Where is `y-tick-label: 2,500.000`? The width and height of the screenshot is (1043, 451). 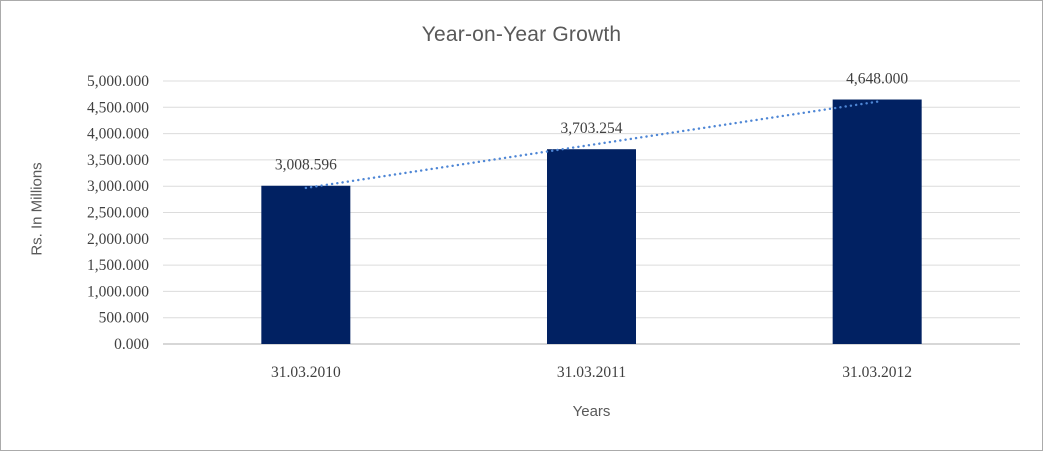
y-tick-label: 2,500.000 is located at coordinates (118, 213).